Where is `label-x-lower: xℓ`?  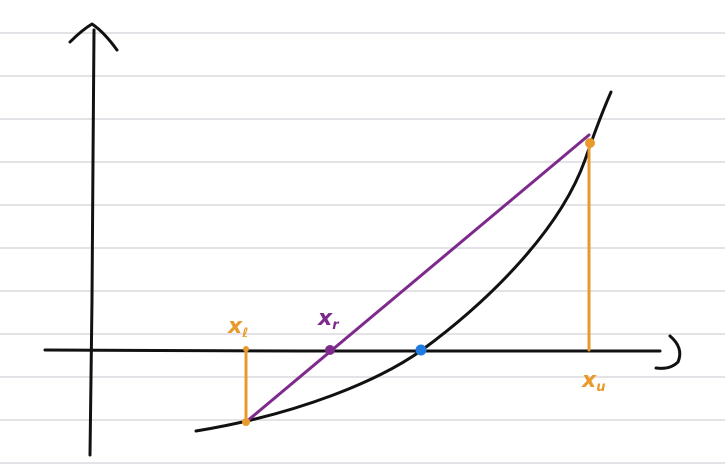 label-x-lower: xℓ is located at coordinates (237, 327).